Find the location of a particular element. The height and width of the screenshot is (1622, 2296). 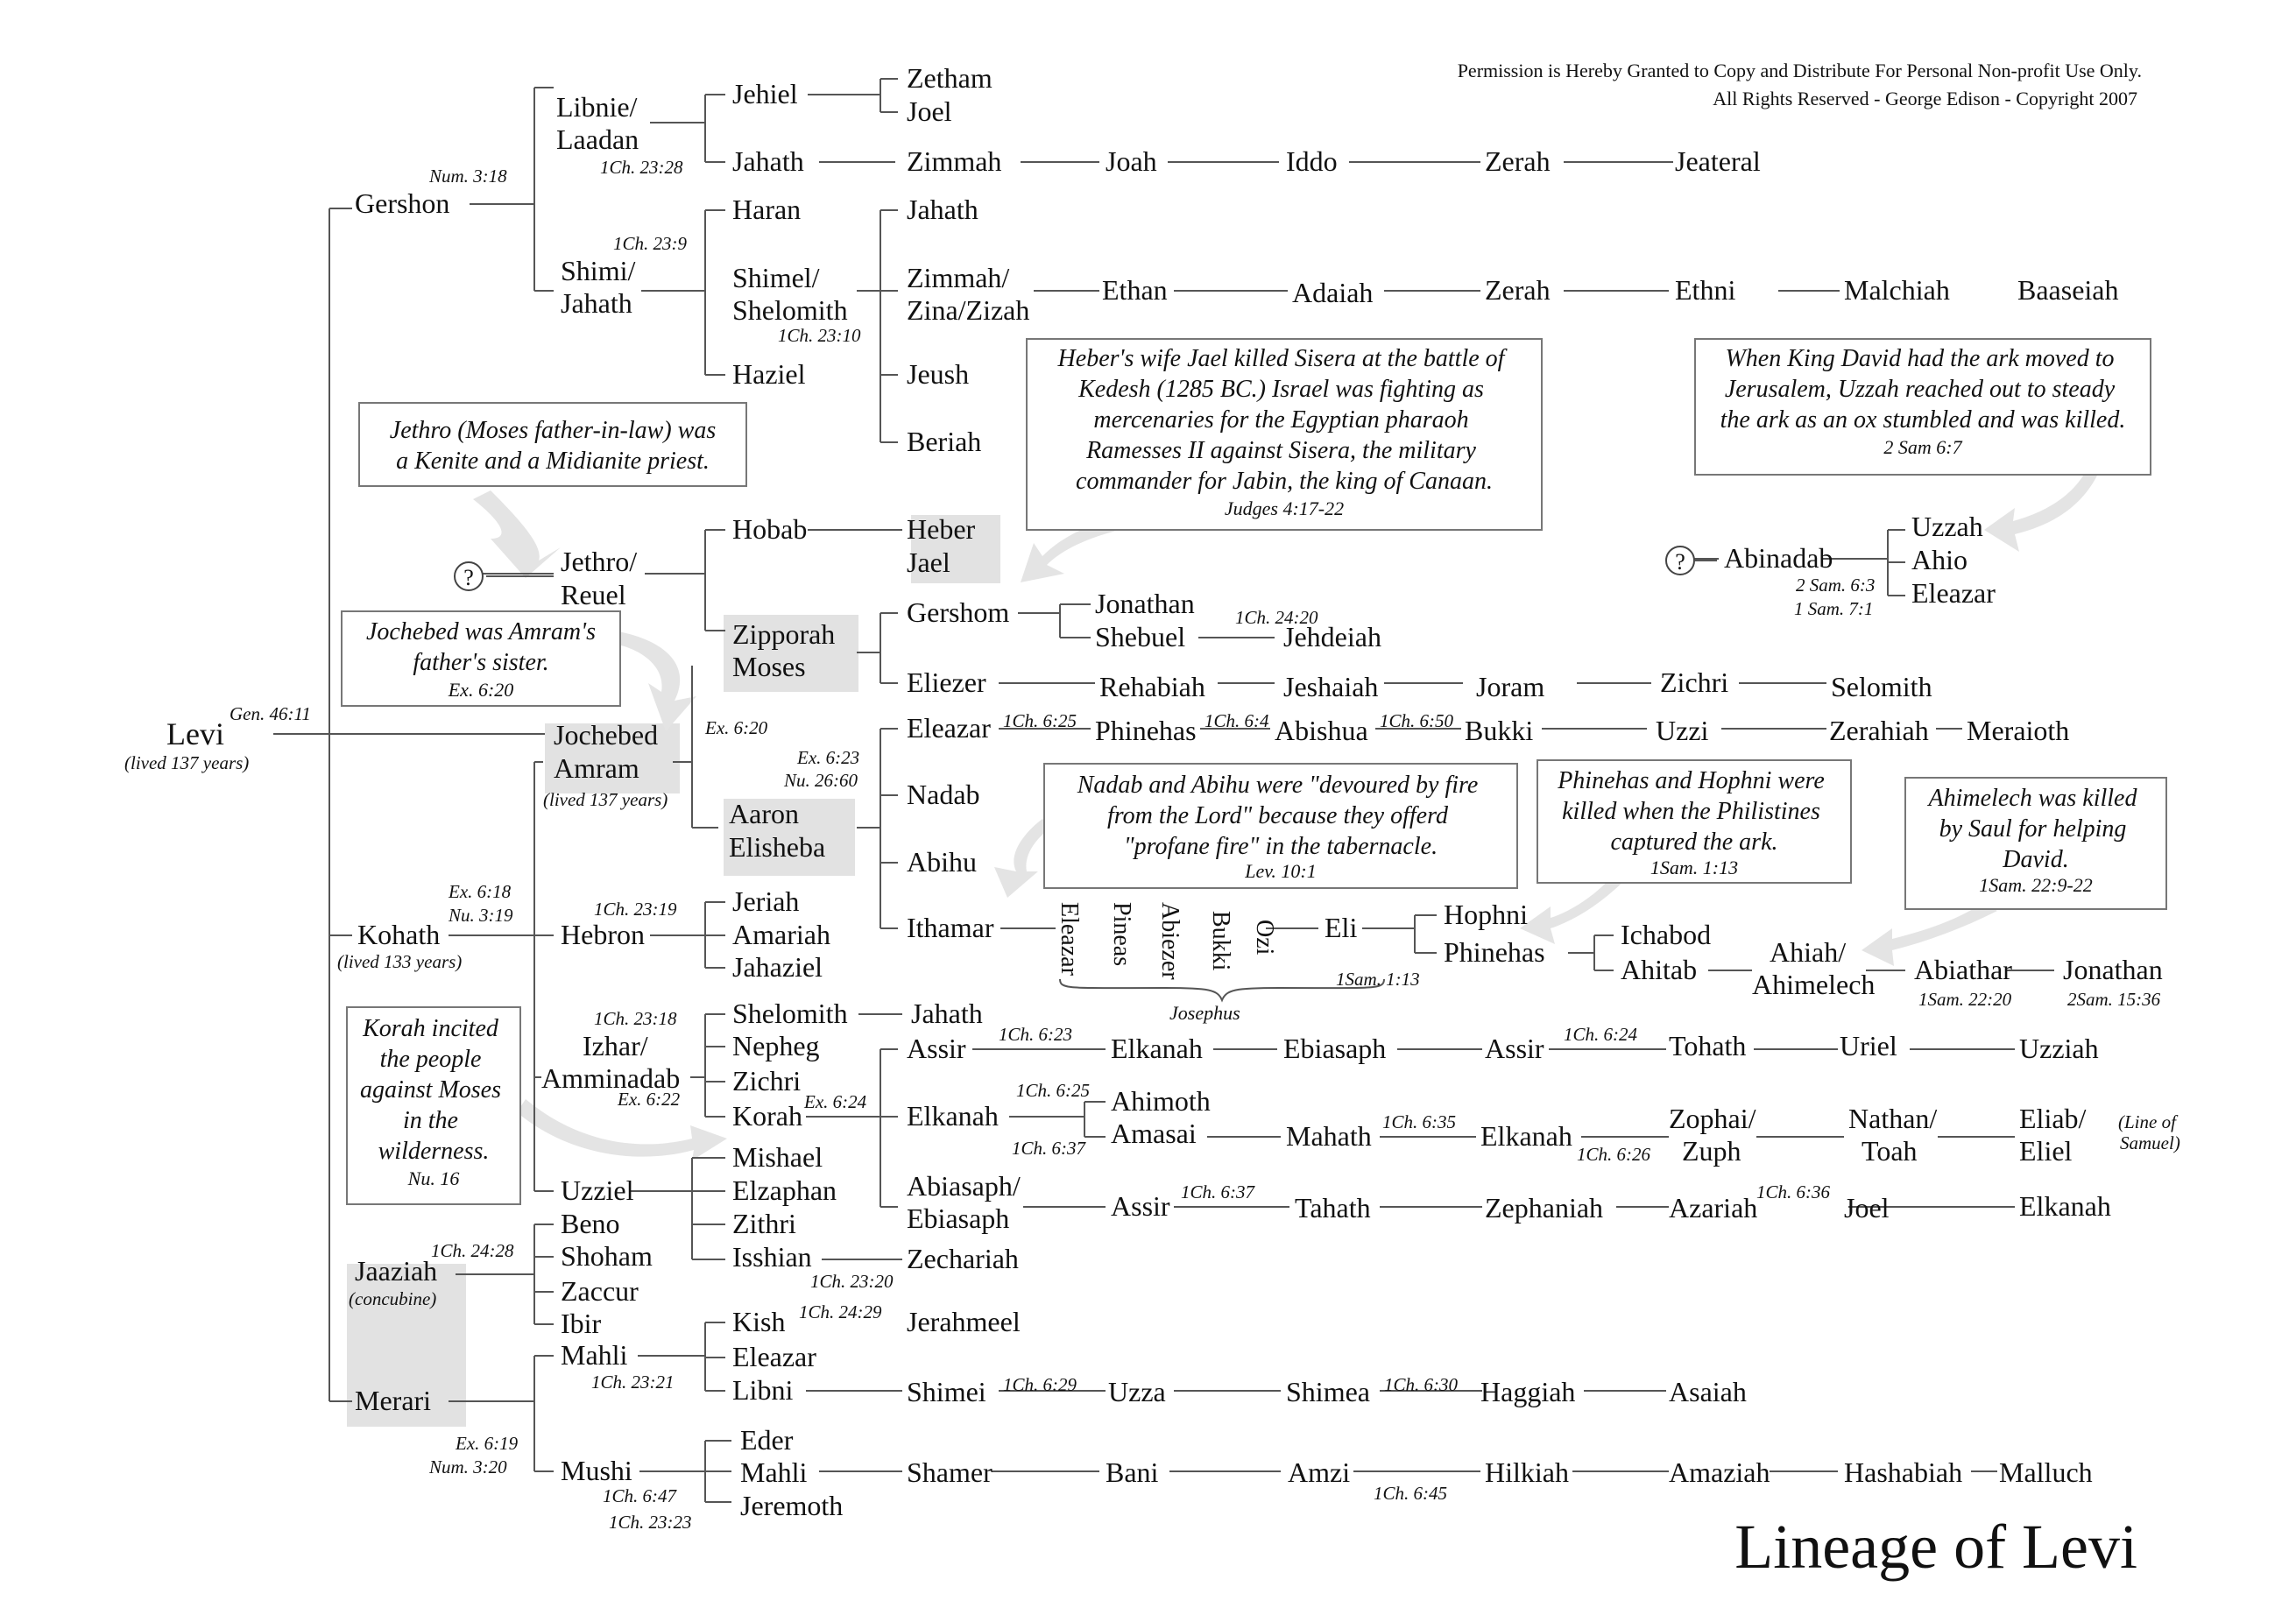

person-mahath: Mahath is located at coordinates (1329, 1136).